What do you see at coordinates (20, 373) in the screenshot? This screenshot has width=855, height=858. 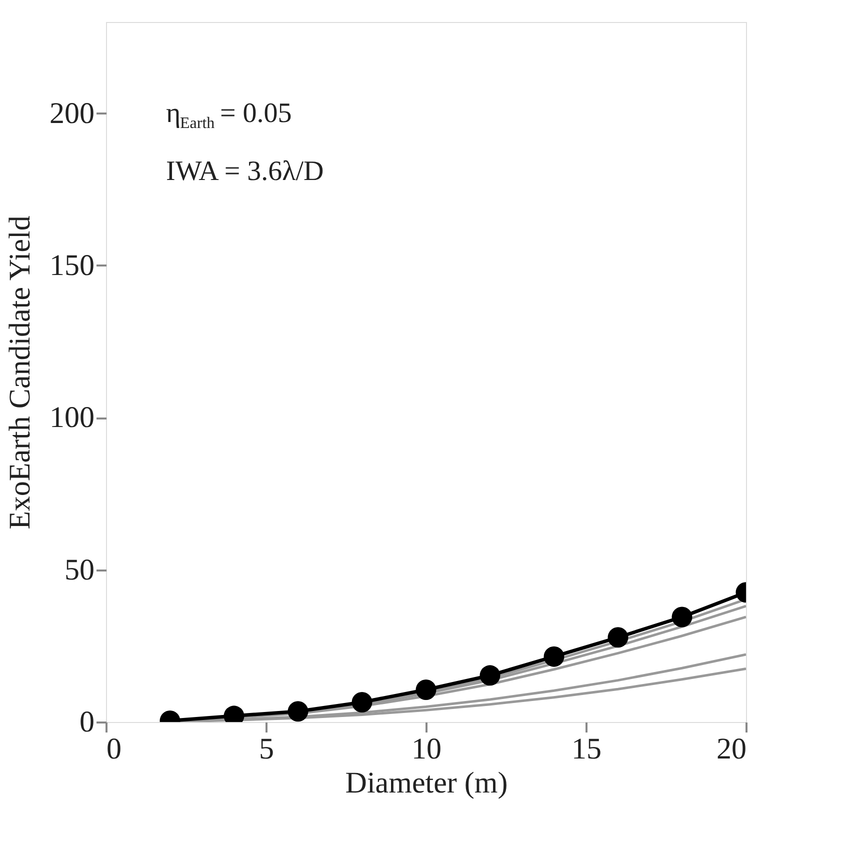 I see `y-axis-title: ExoEarth Candidate Yield` at bounding box center [20, 373].